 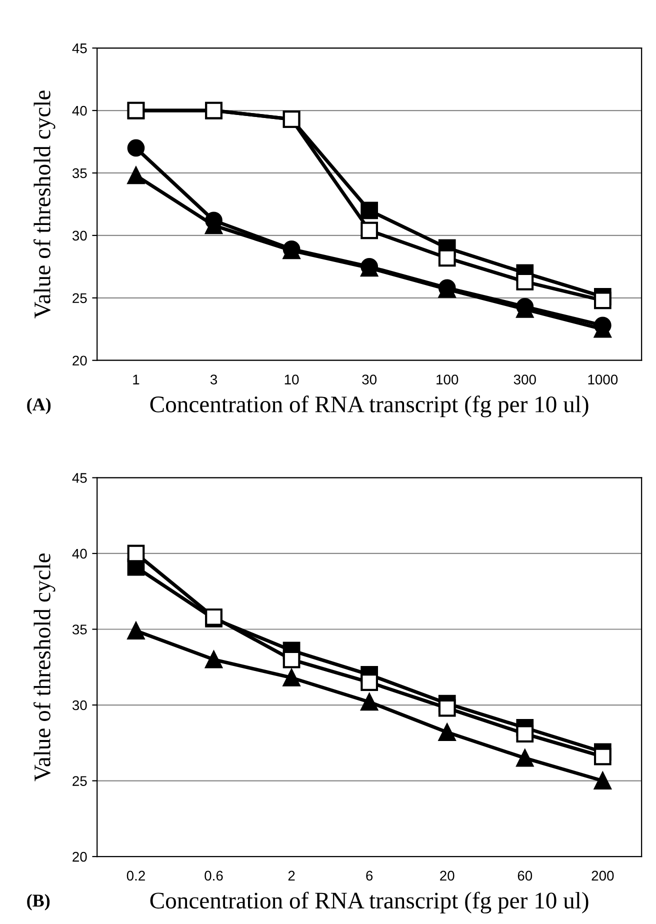 What do you see at coordinates (369, 379) in the screenshot?
I see `x-tick-label: 30` at bounding box center [369, 379].